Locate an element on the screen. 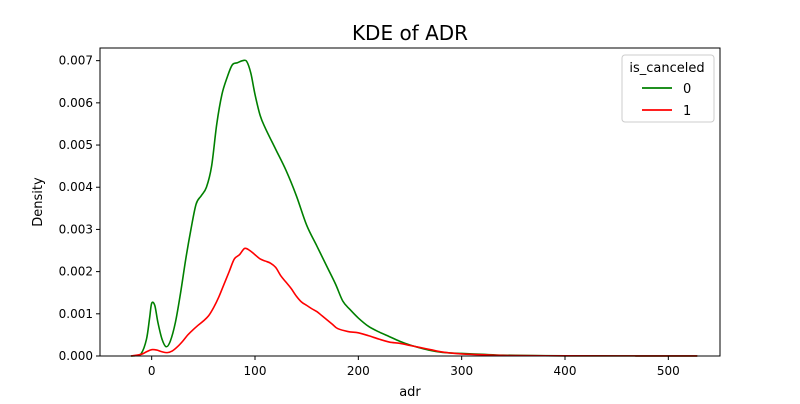 This screenshot has height=404, width=800. x-tick-label: 200 is located at coordinates (358, 371).